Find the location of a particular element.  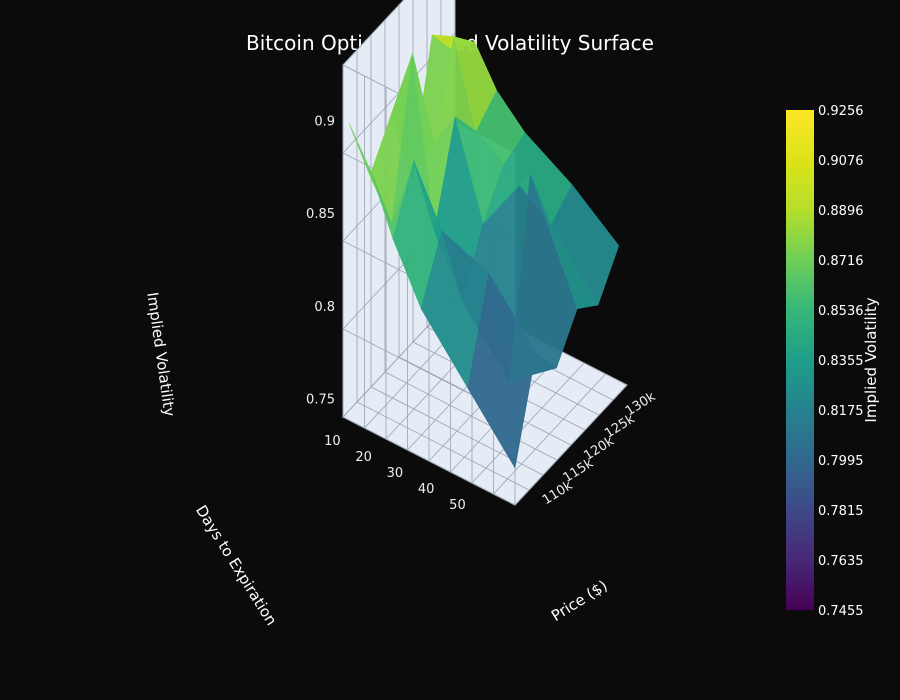

z-tick-label: 0.8 is located at coordinates (324, 307).